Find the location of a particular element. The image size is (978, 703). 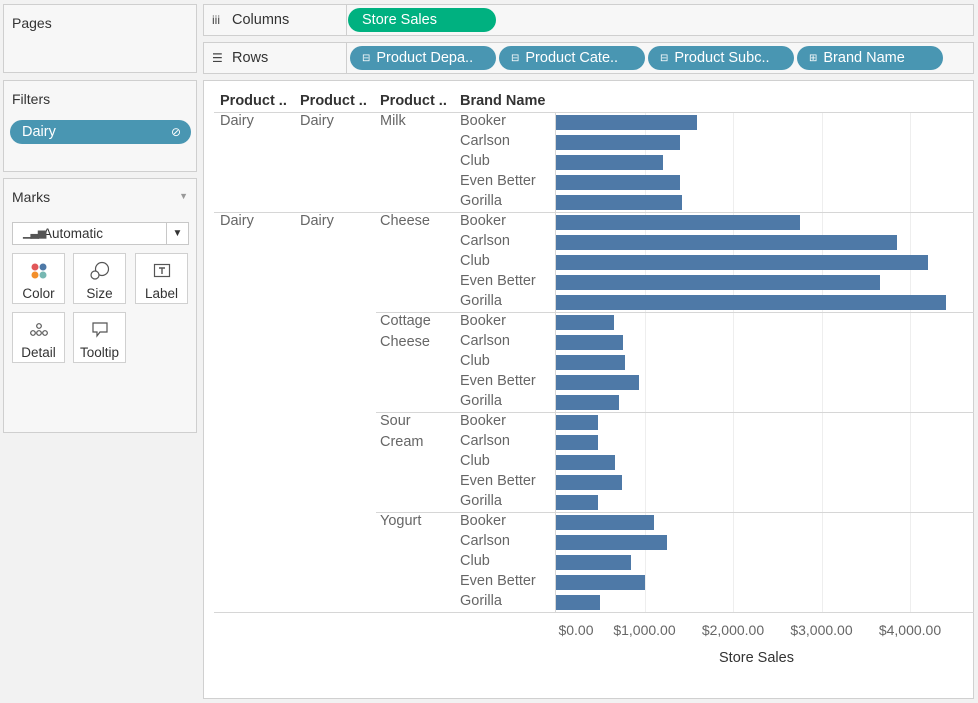

subcategory-label: Cream is located at coordinates (402, 442).